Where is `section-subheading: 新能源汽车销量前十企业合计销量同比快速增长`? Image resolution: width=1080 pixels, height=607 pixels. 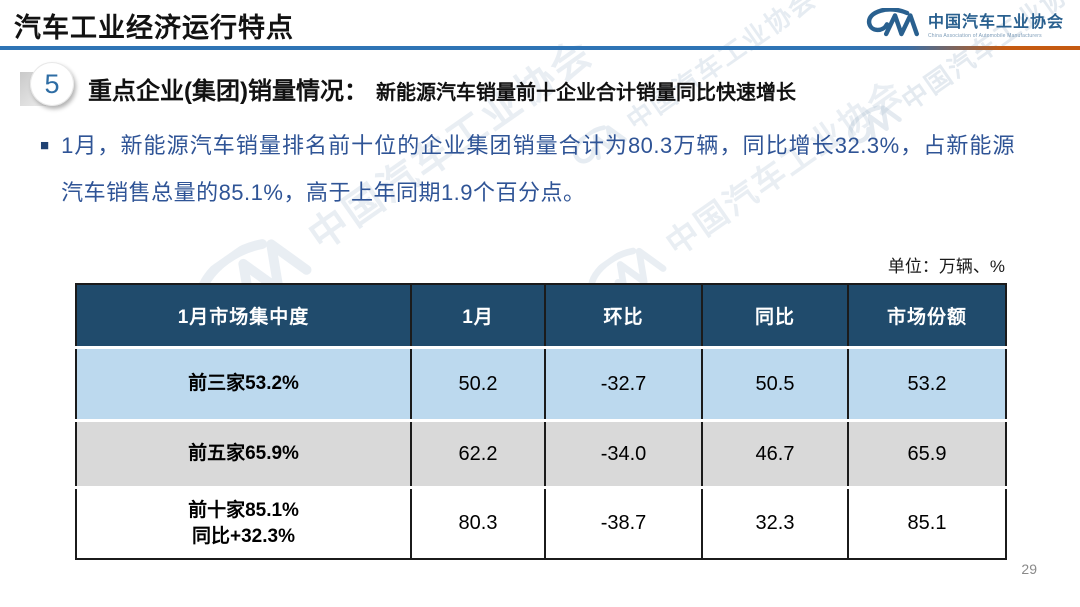 section-subheading: 新能源汽车销量前十企业合计销量同比快速增长 is located at coordinates (585, 92).